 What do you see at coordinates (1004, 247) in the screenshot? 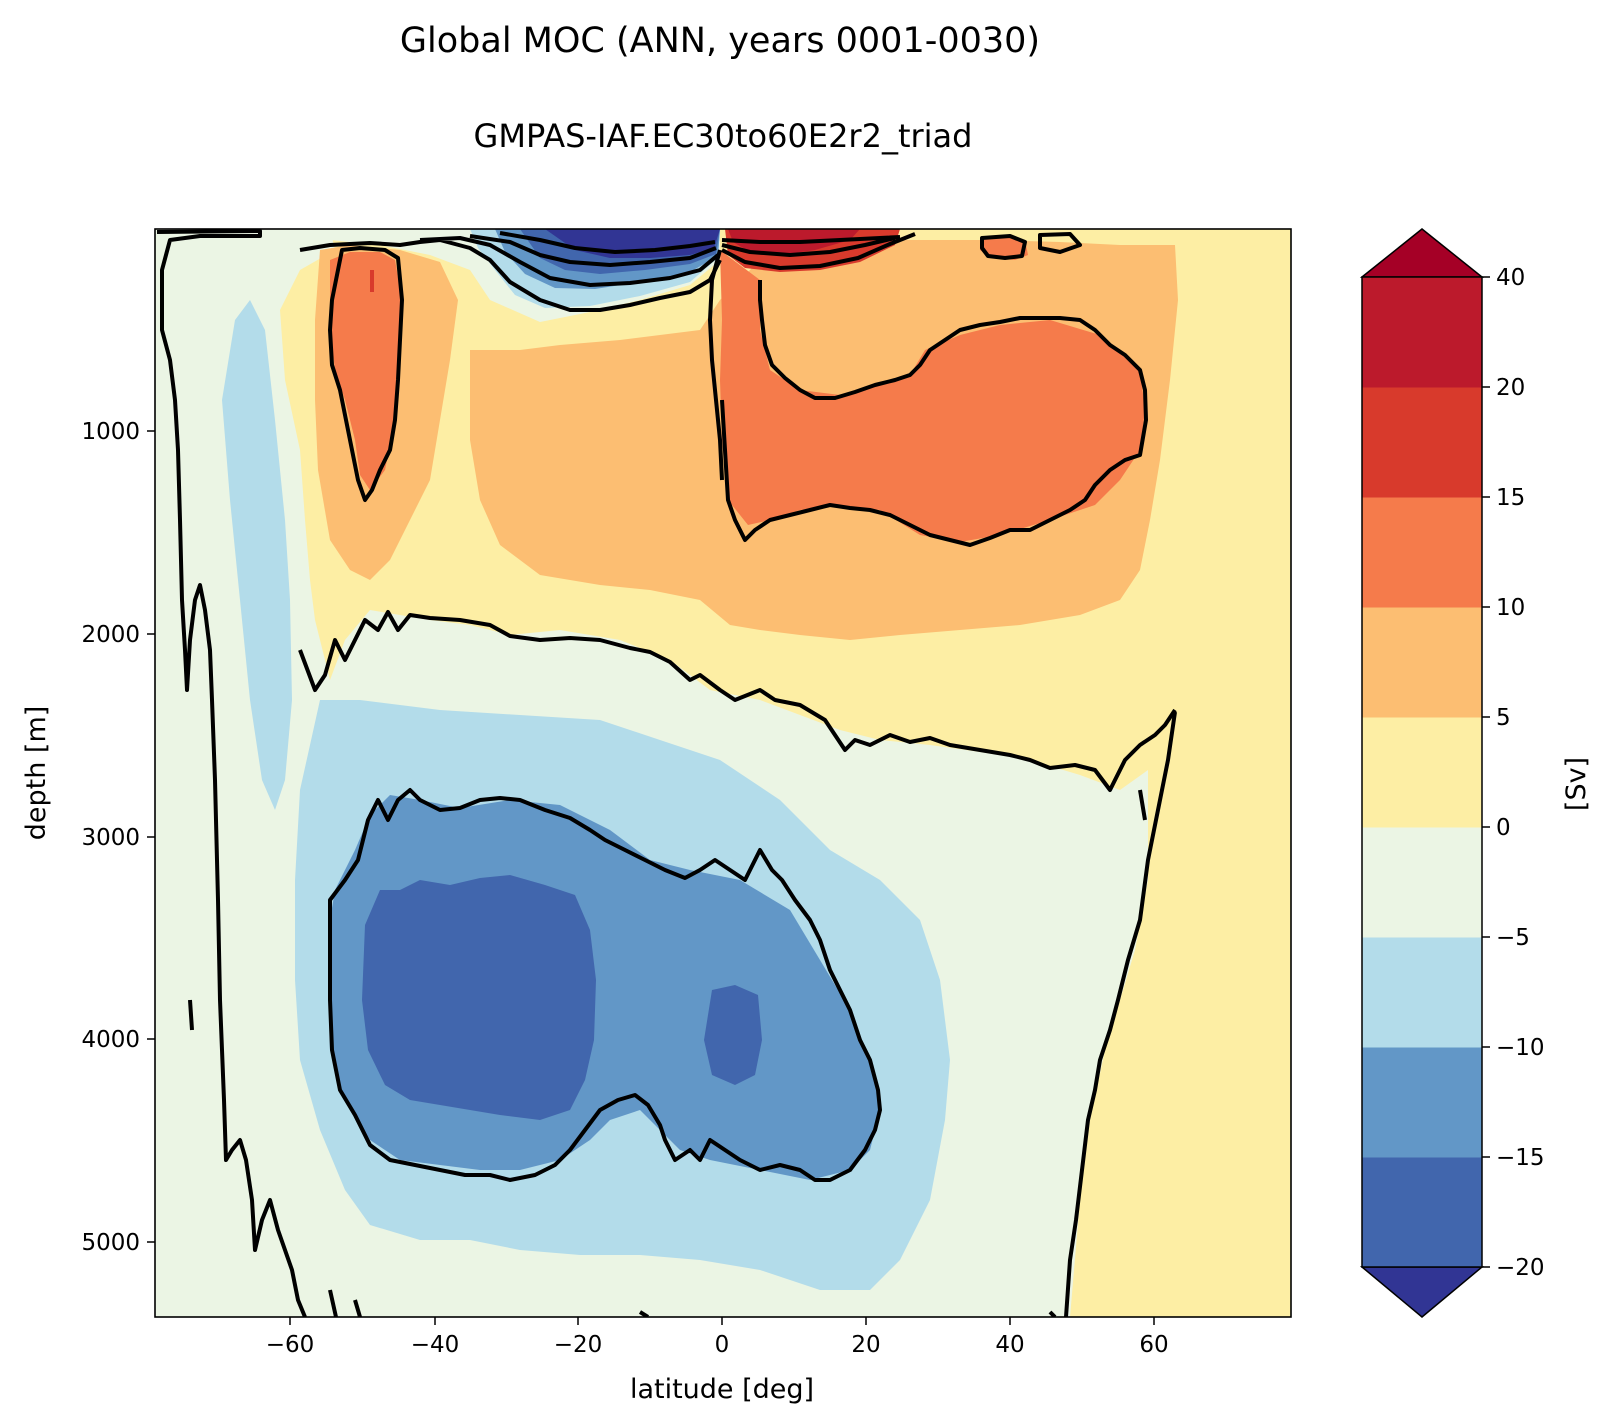
I see `band-10-to-15-north-small` at bounding box center [1004, 247].